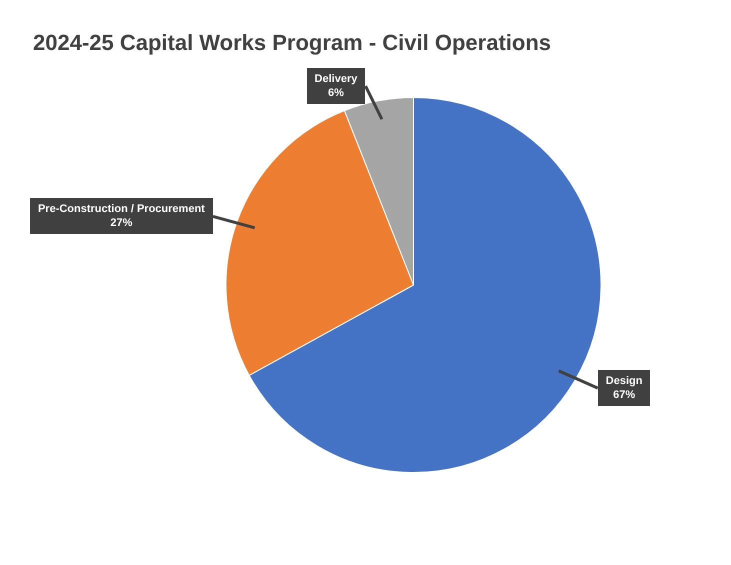 Image resolution: width=731 pixels, height=565 pixels. Describe the element at coordinates (624, 395) in the screenshot. I see `data-label: 67%` at that location.